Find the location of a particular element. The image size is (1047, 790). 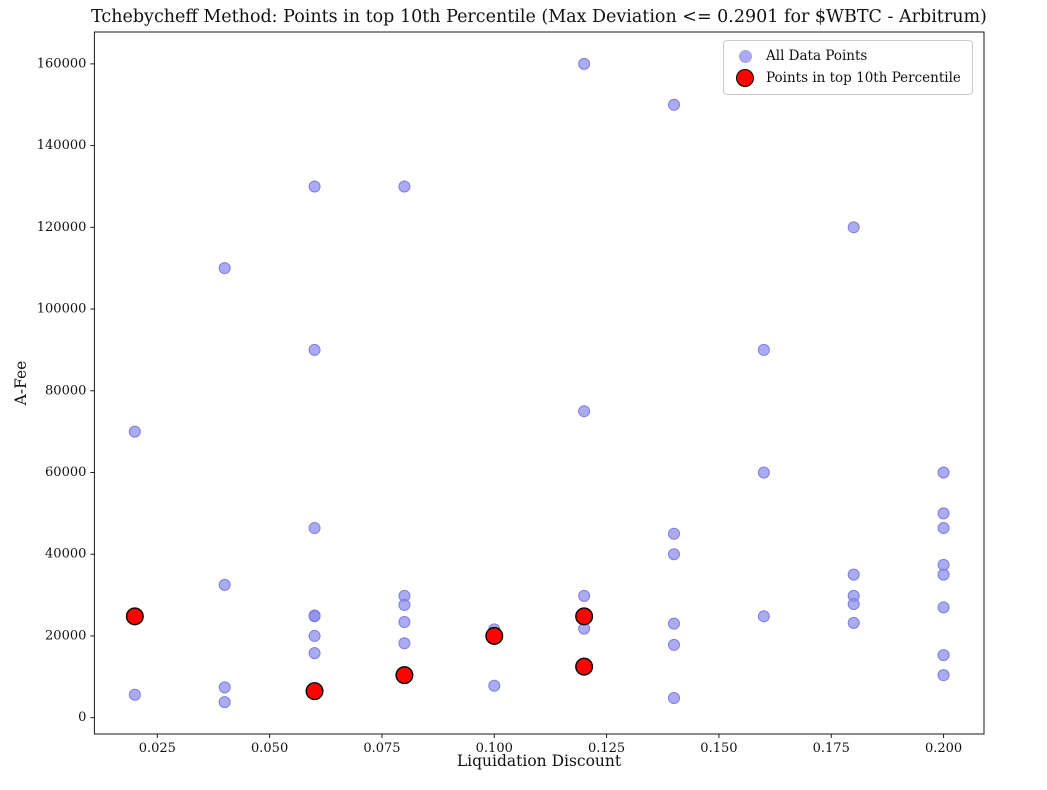

all-points-marker-icon is located at coordinates (745, 56).